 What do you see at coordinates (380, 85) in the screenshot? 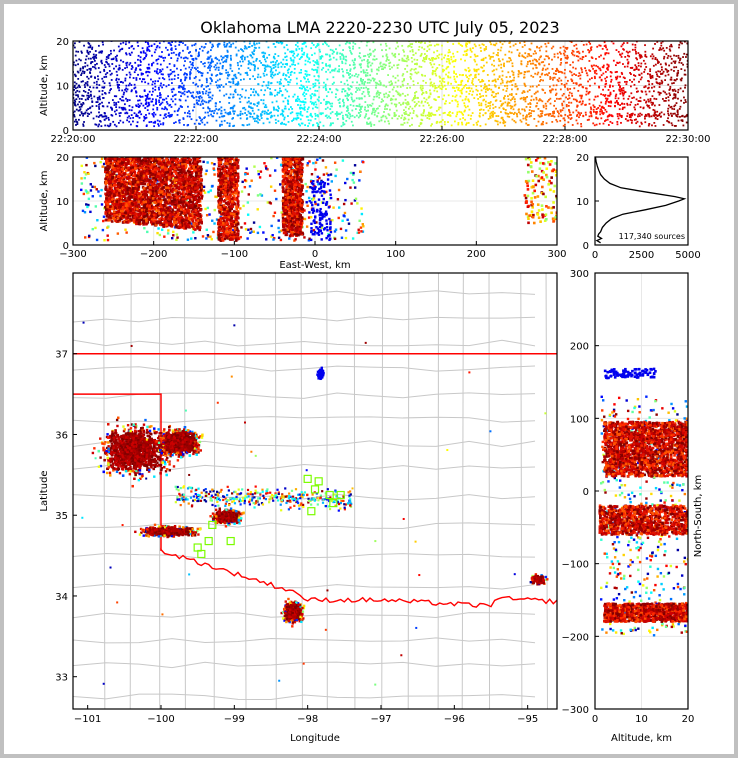
I see `time-altitude-points` at bounding box center [380, 85].